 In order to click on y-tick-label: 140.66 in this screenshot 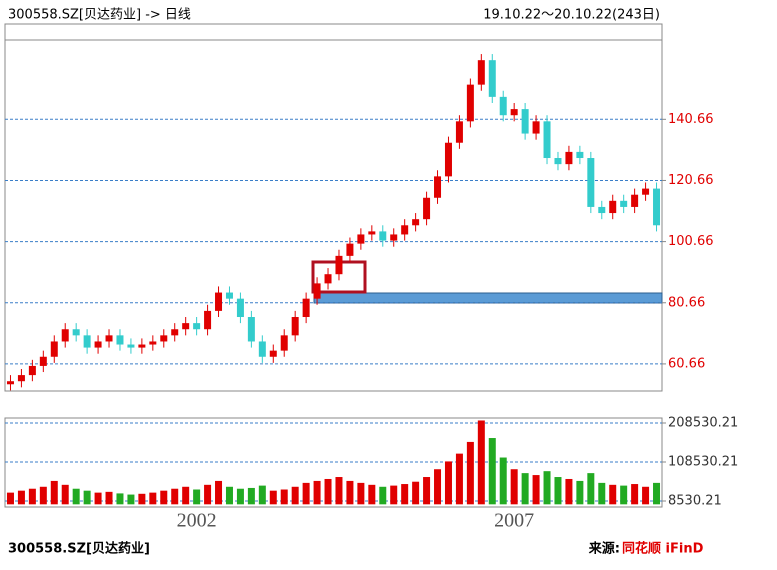, I will do `click(691, 119)`.